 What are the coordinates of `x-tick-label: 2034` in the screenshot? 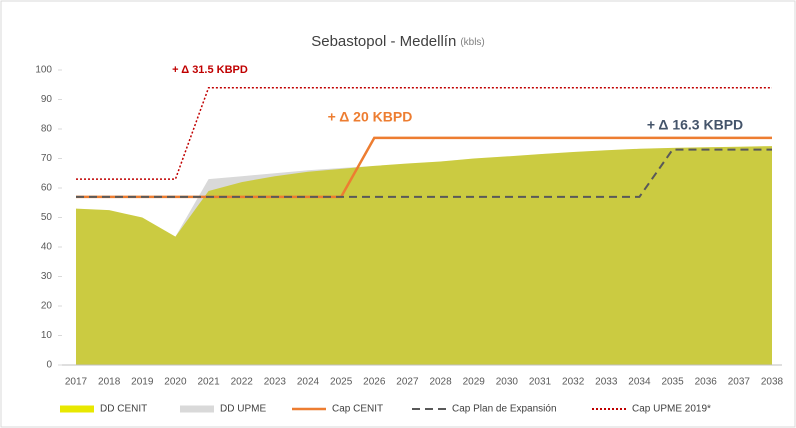 It's located at (639, 382).